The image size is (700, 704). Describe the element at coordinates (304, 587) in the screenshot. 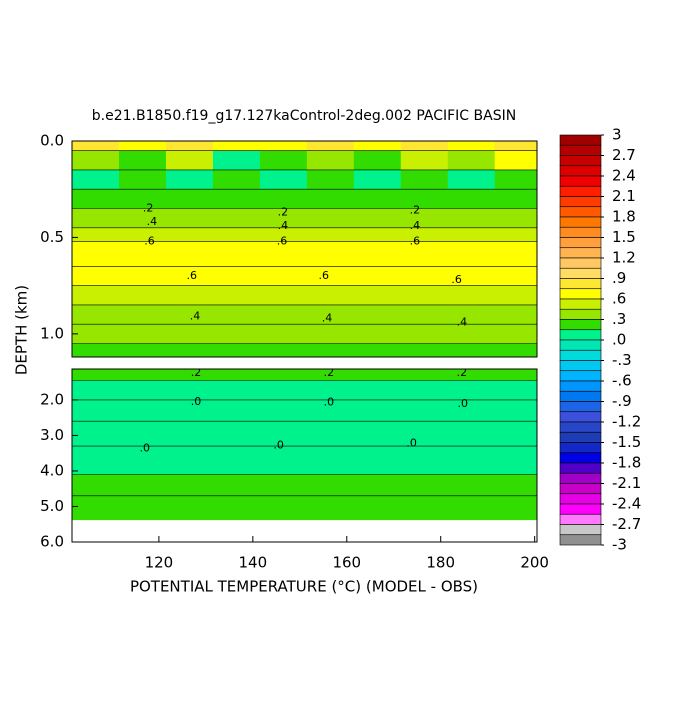

I see `x-axis-label: POTENTIAL TEMPERATURE (°C) (MODEL - OBS)` at that location.